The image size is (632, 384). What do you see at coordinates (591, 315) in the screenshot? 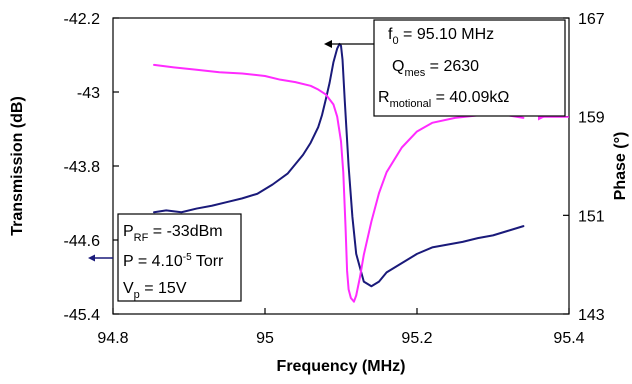
I see `right-tick-label: 143` at bounding box center [591, 315].